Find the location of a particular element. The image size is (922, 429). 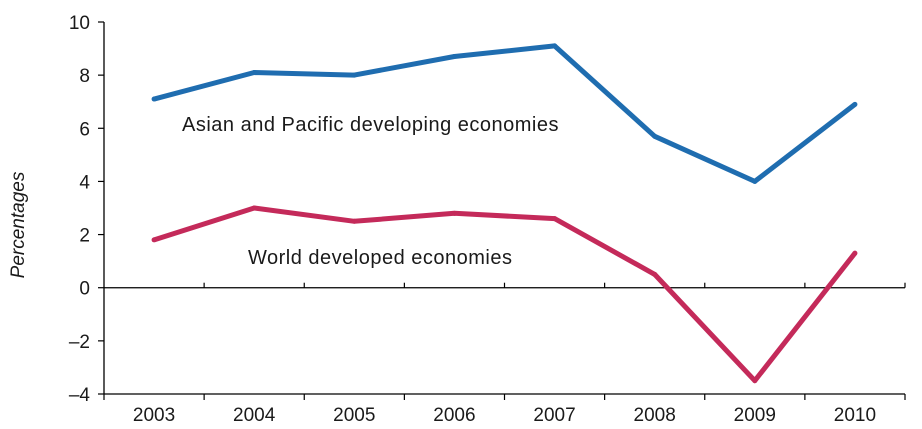

series-label-asian-pacific: Asian and Pacific developing economies is located at coordinates (370, 125).